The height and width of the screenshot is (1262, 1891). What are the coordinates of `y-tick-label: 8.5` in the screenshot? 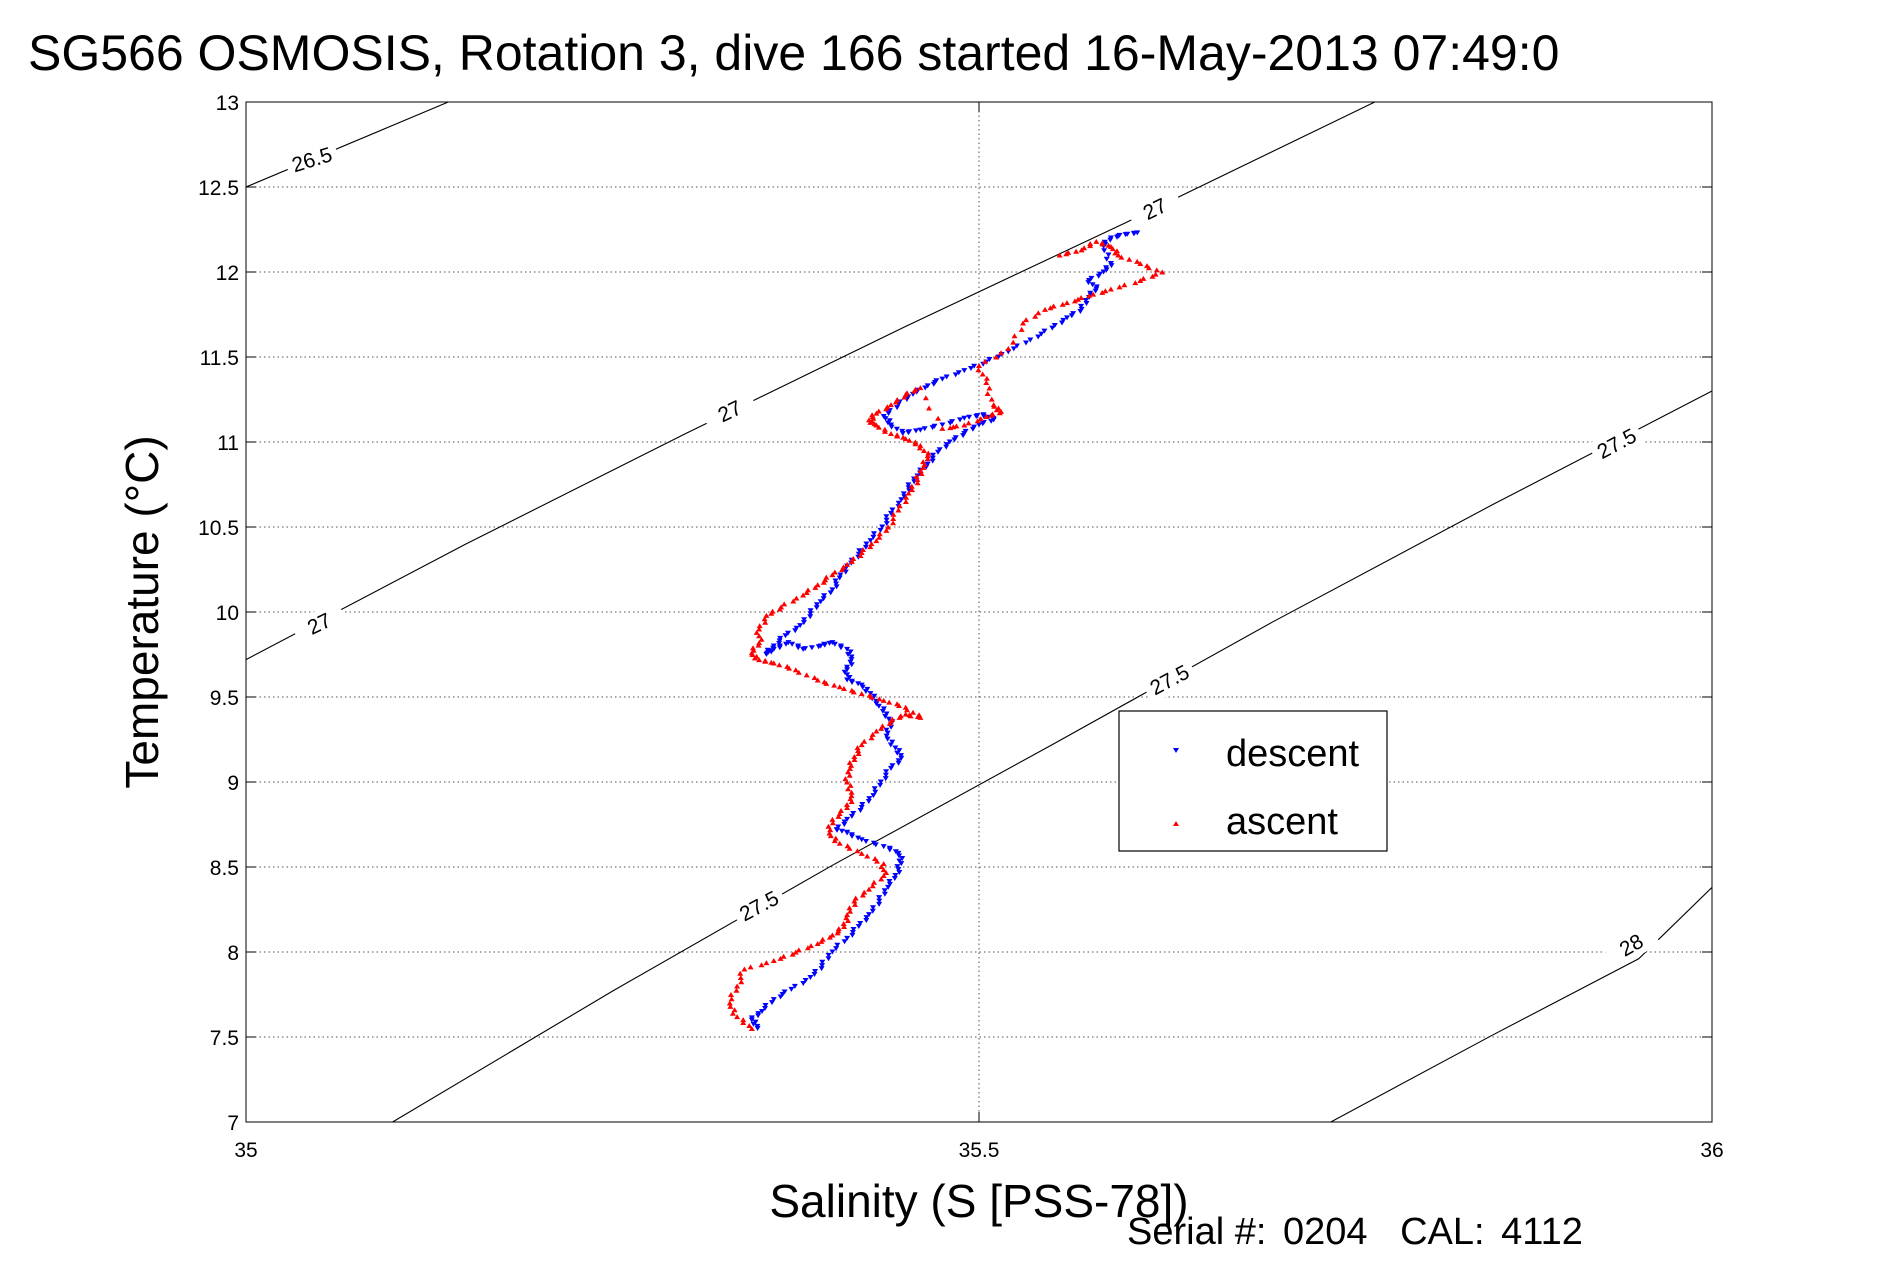 It's located at (224, 868).